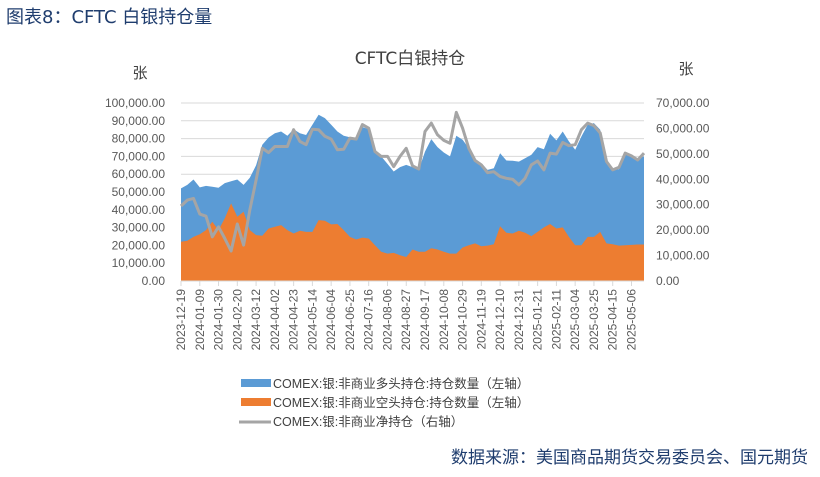 The width and height of the screenshot is (820, 477). Describe the element at coordinates (444, 320) in the screenshot. I see `x-tick-label: 2024-10-08` at that location.